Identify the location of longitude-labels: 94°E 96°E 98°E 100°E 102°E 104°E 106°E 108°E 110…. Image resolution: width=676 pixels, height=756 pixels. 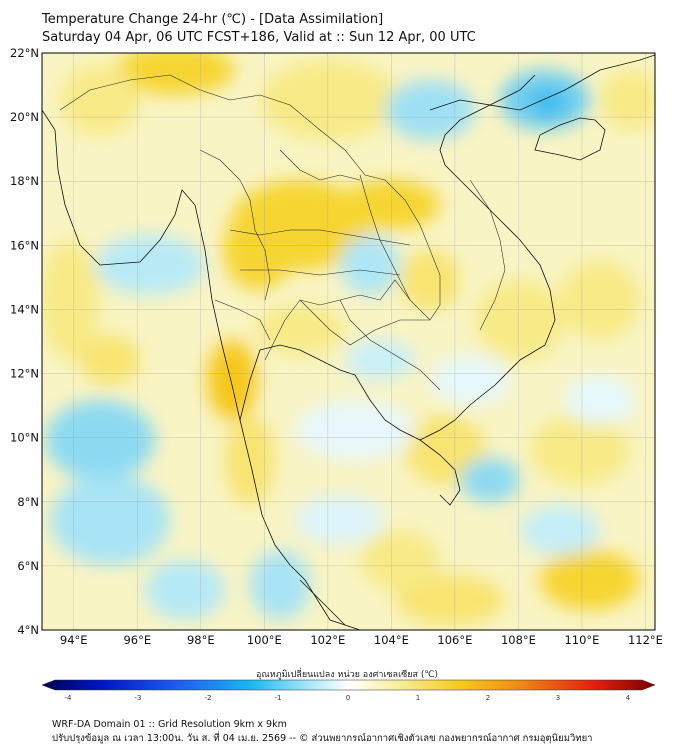
(361, 640).